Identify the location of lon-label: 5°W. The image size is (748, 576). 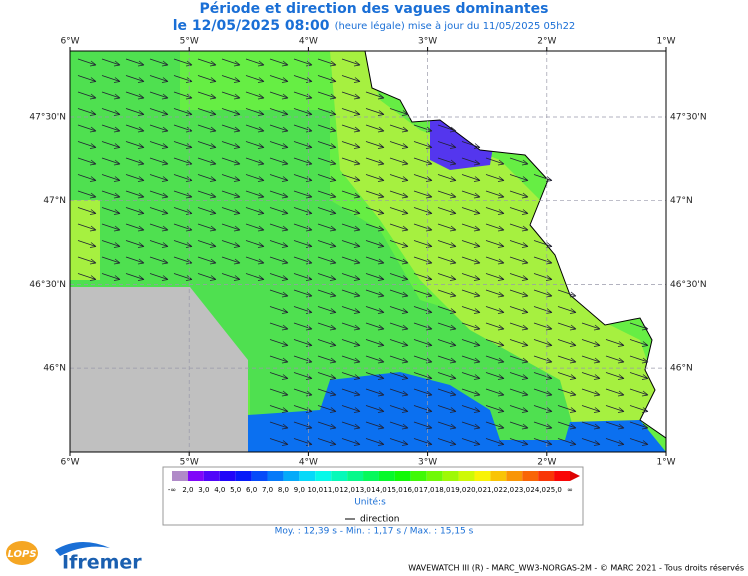
(189, 42).